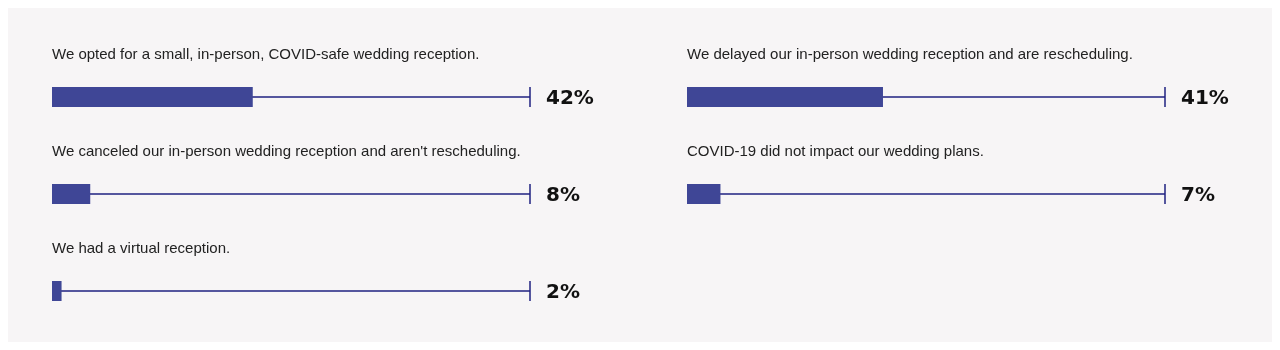  What do you see at coordinates (835, 150) in the screenshot?
I see `category-label: COVID-19 did not impact our wedding plans.` at bounding box center [835, 150].